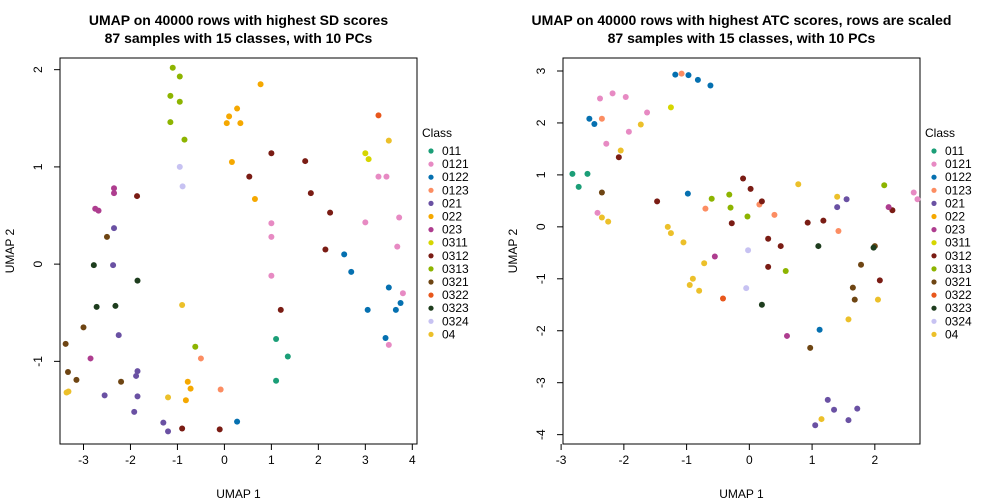 The height and width of the screenshot is (504, 1008). What do you see at coordinates (455, 282) in the screenshot?
I see `legend-label-0321: 0321` at bounding box center [455, 282].